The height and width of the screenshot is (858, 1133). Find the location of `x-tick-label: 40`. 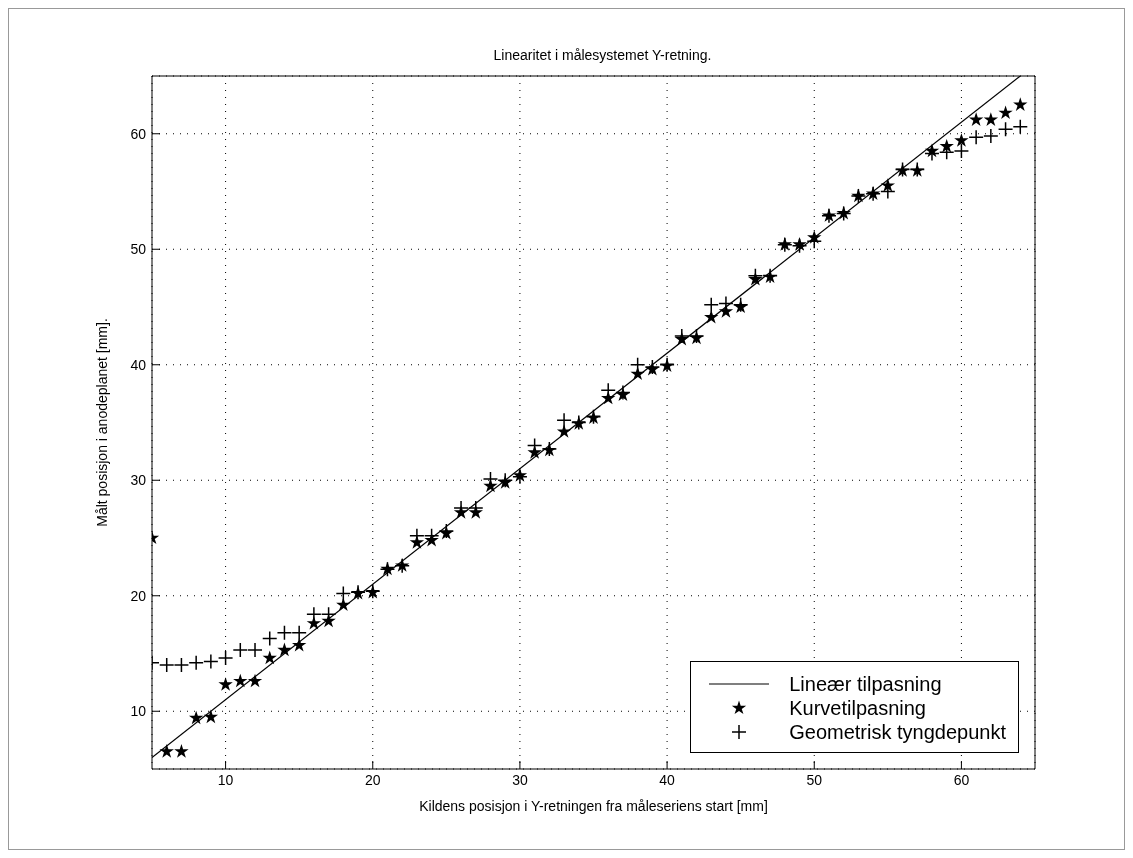

x-tick-label: 40 is located at coordinates (667, 779).